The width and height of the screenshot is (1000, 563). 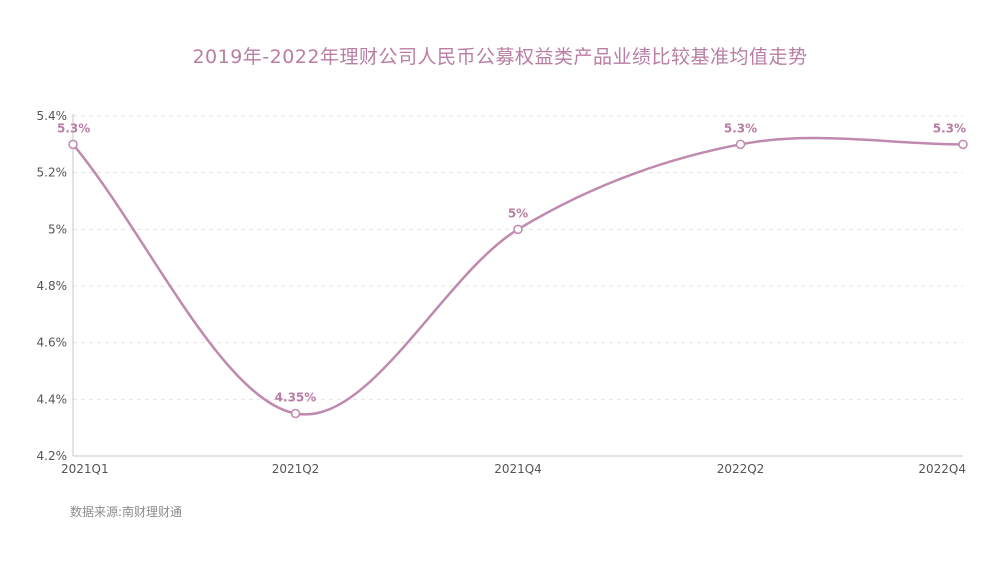 What do you see at coordinates (126, 512) in the screenshot?
I see `data-source-note: 数据来源:南财理财通` at bounding box center [126, 512].